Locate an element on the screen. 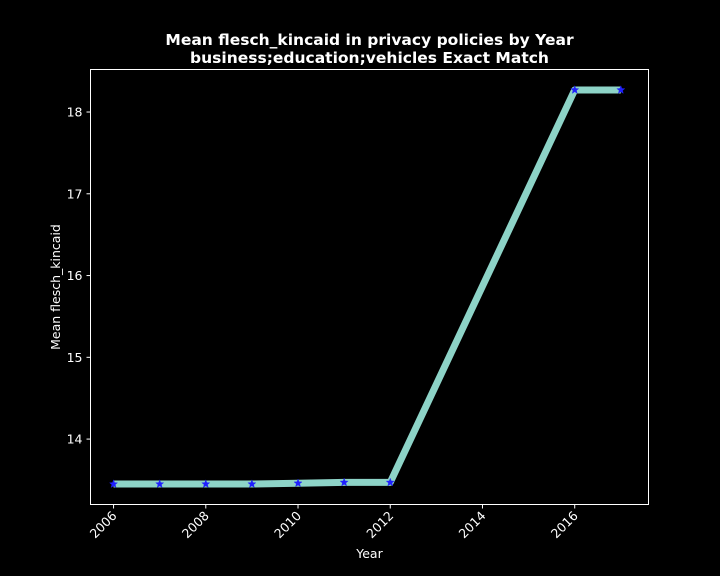  chart-subtitle: business;education;vehicles Exact Match is located at coordinates (369, 58).